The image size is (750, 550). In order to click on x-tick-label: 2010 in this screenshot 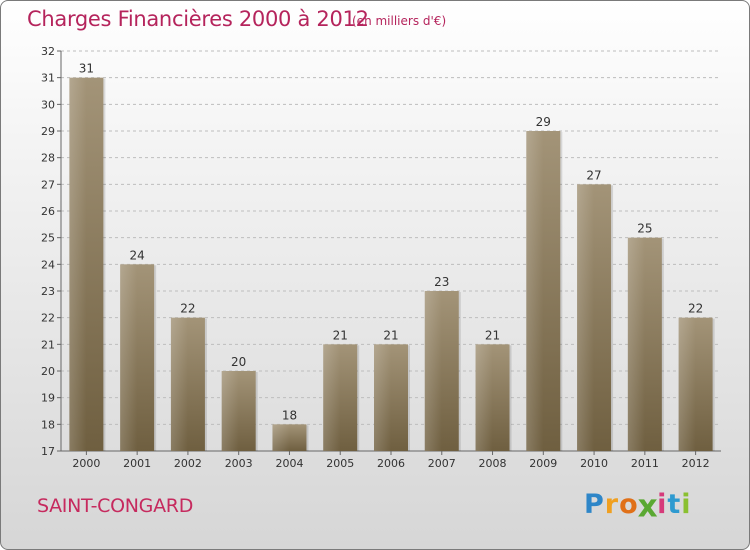, I will do `click(594, 463)`.